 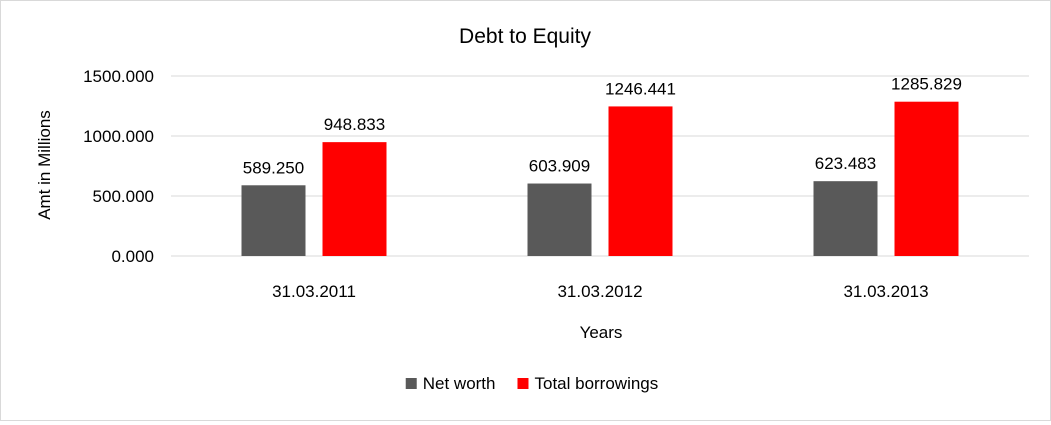 I want to click on x-axis-ticks: 31.03.2011 31.03.2012 31.03.2013, so click(x=600, y=291).